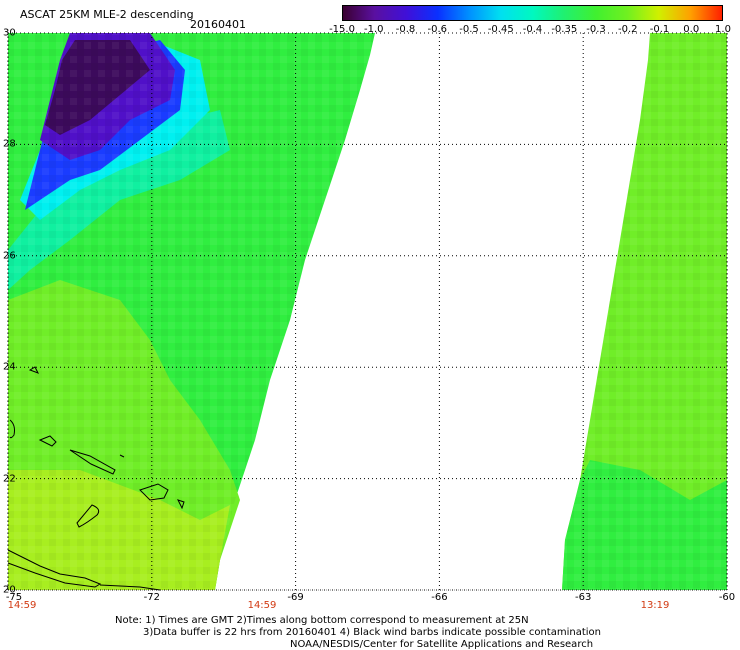 This screenshot has width=740, height=650. Describe the element at coordinates (9, 590) in the screenshot. I see `latitude-label: 20` at that location.